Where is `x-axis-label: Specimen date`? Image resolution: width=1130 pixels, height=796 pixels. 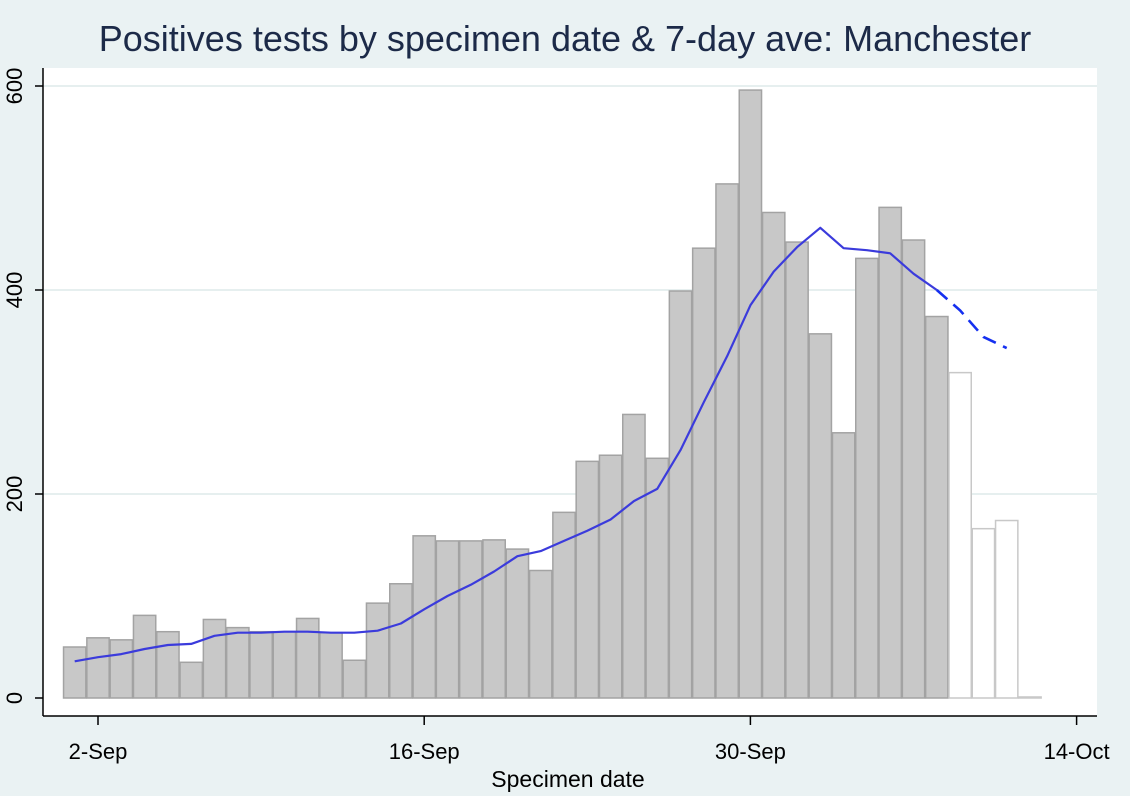 x-axis-label: Specimen date is located at coordinates (568, 779).